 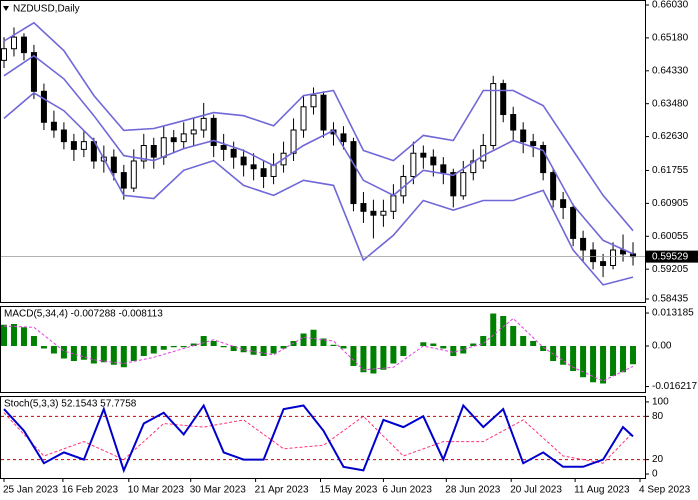 What do you see at coordinates (670, 70) in the screenshot?
I see `y-tick-label: 0.64330` at bounding box center [670, 70].